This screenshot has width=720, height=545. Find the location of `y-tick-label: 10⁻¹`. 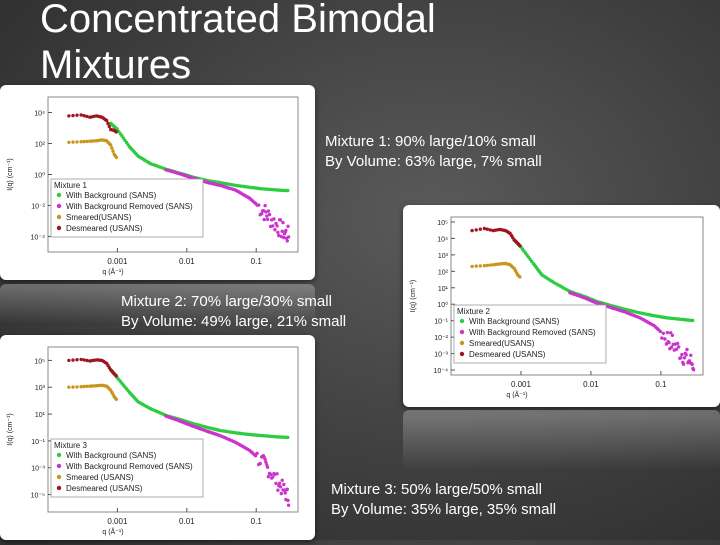

y-tick-label: 10⁻¹ is located at coordinates (38, 442).